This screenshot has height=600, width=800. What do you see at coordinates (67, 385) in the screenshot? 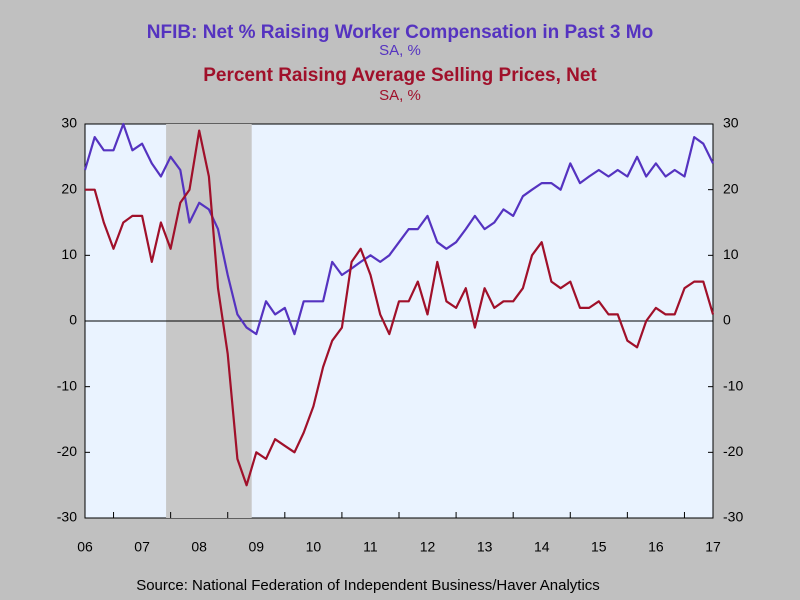
I see `y-tick-label: -10` at bounding box center [67, 385].